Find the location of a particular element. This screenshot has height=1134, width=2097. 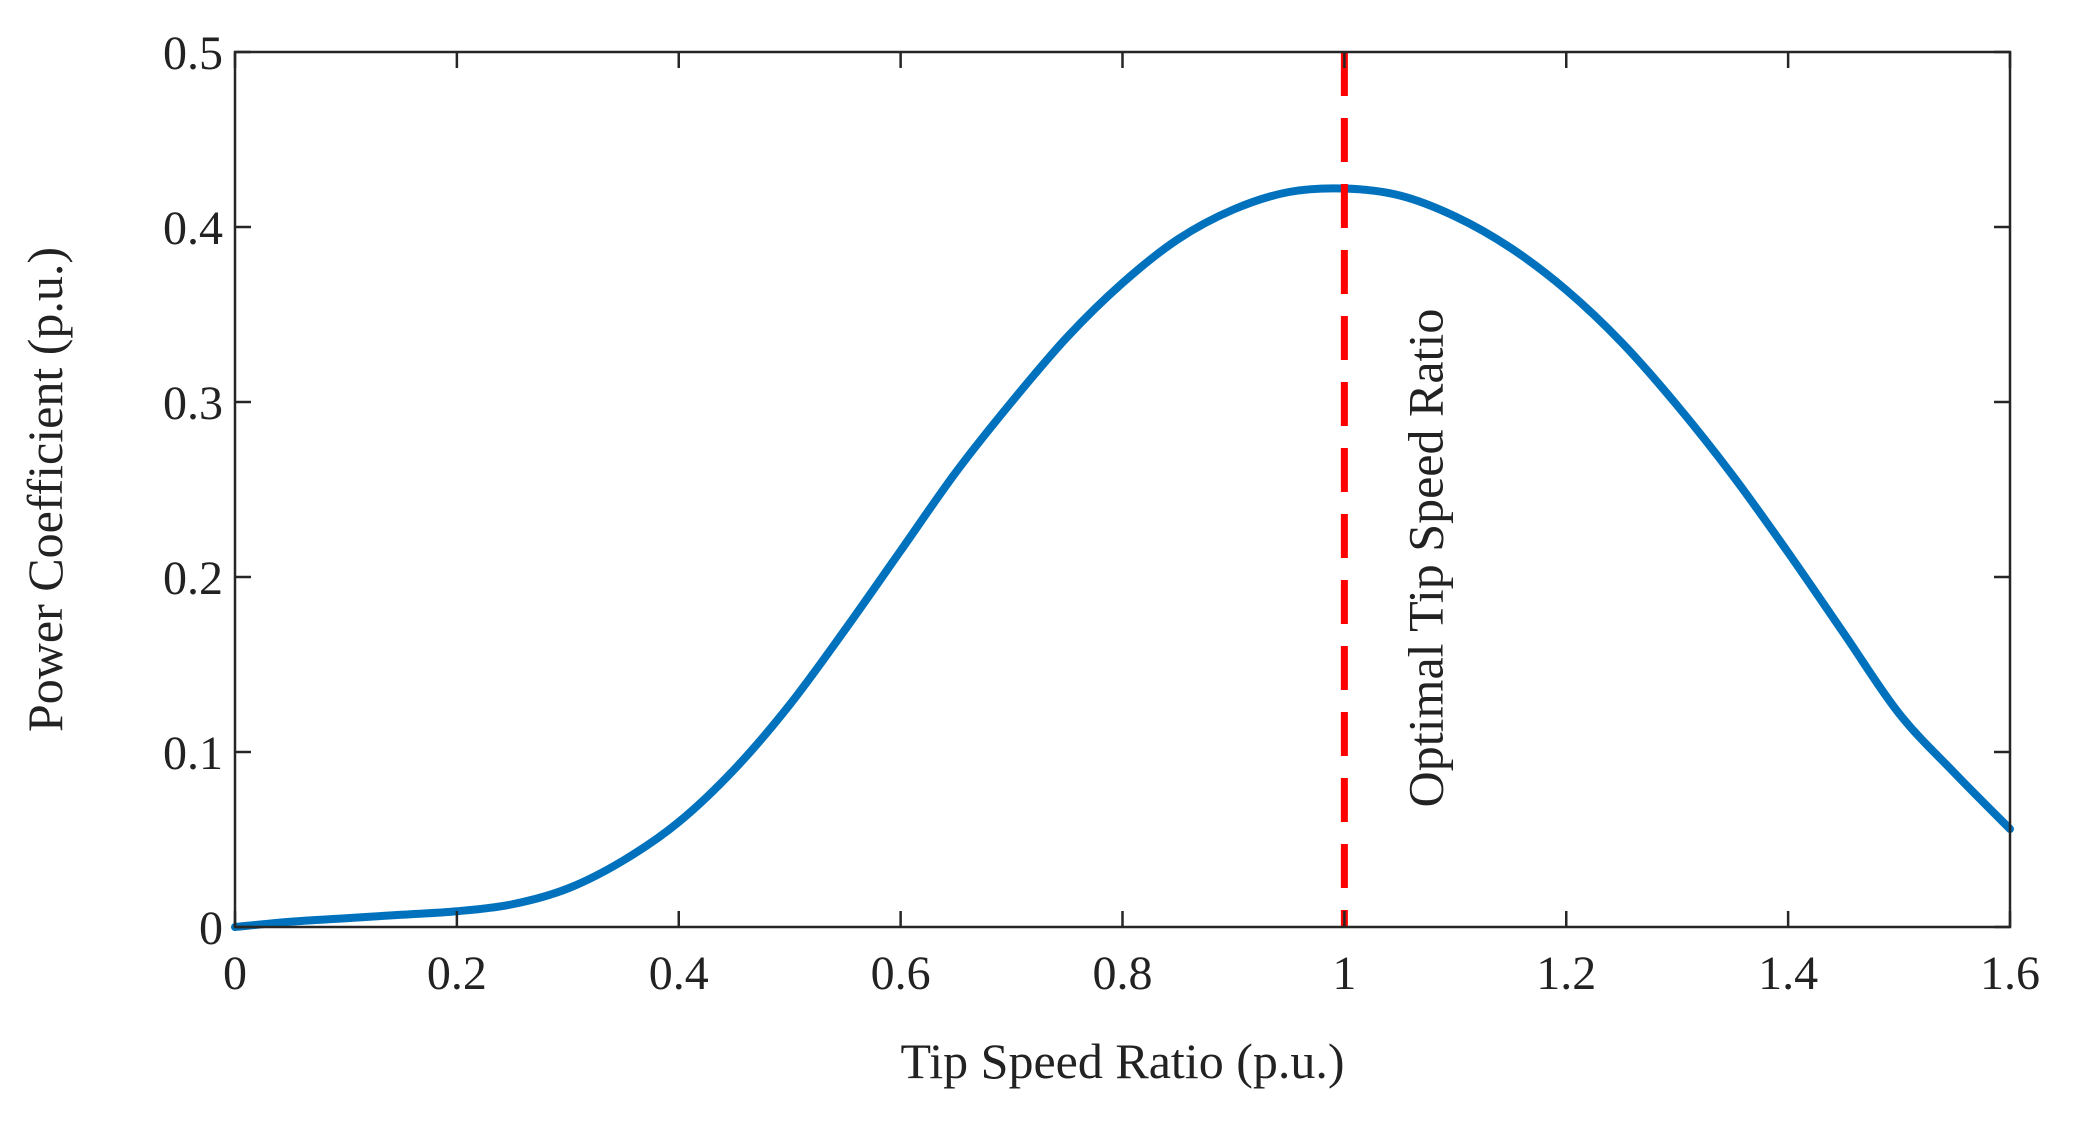

y-tick-label: 0.5 is located at coordinates (193, 53).